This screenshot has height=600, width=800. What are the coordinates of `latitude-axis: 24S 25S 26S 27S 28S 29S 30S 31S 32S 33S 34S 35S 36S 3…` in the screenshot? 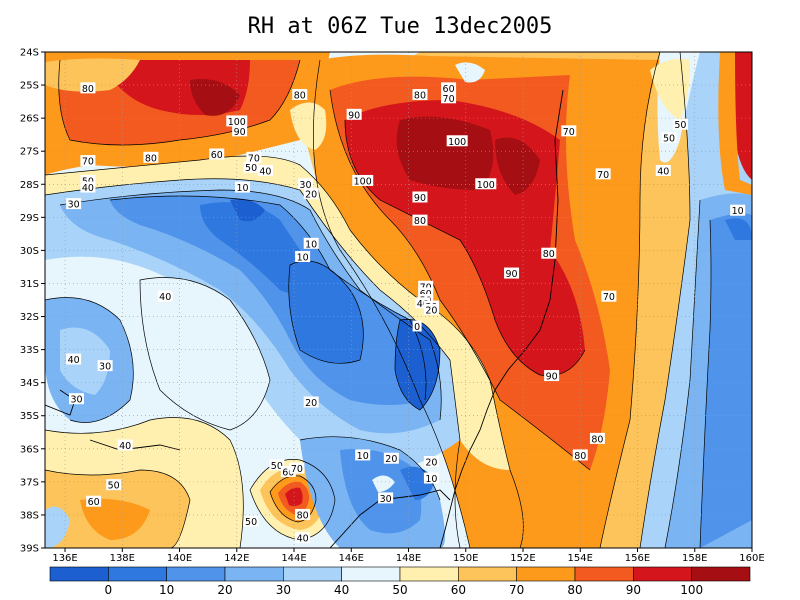 It's located at (32, 301).